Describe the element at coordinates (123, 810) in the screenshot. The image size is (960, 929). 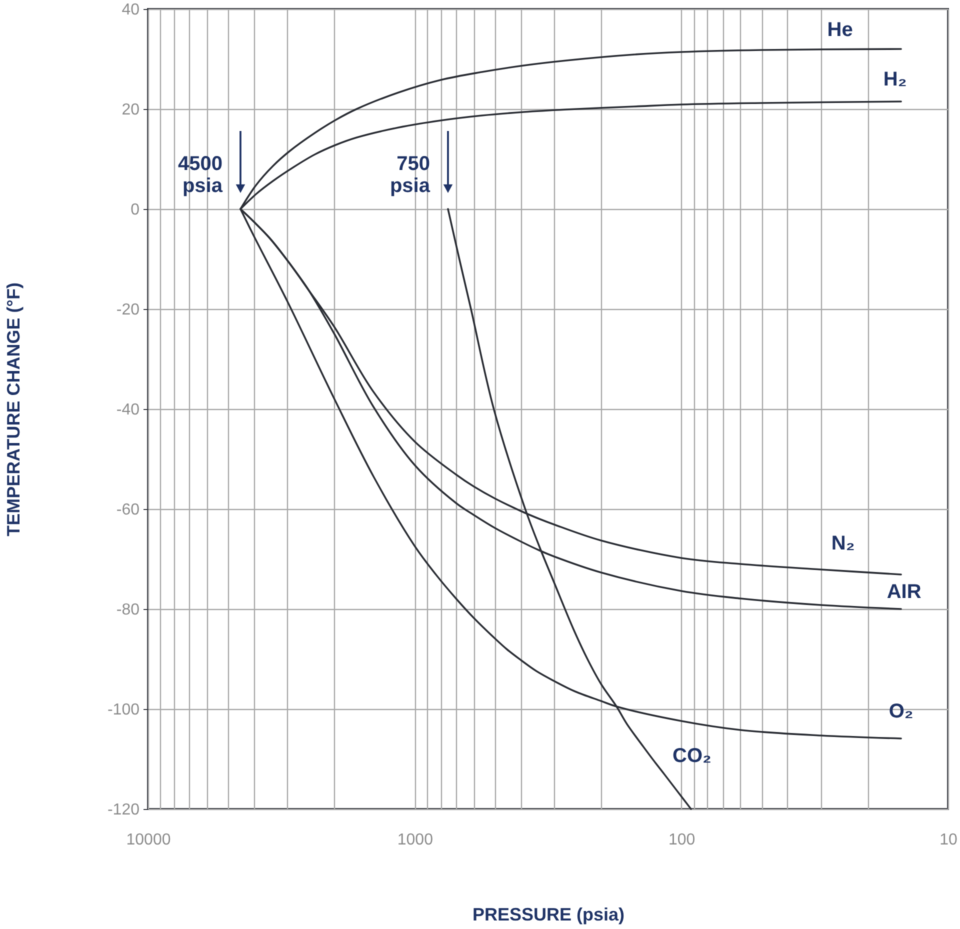
I see `y-tick-label: -120` at that location.